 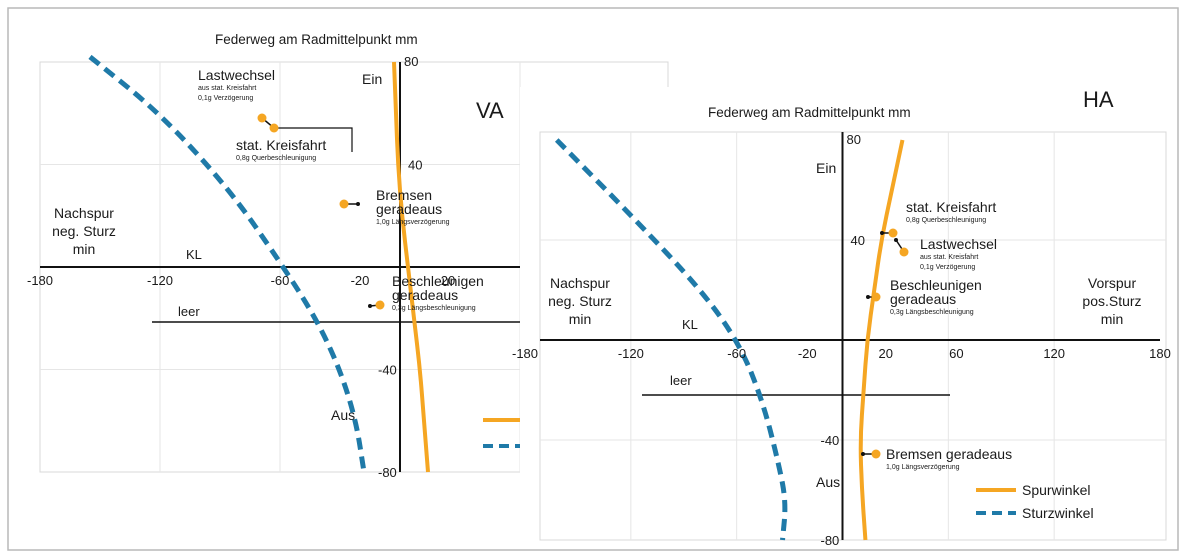 I want to click on ha-annotation-title2: geradeaus, so click(x=923, y=299).